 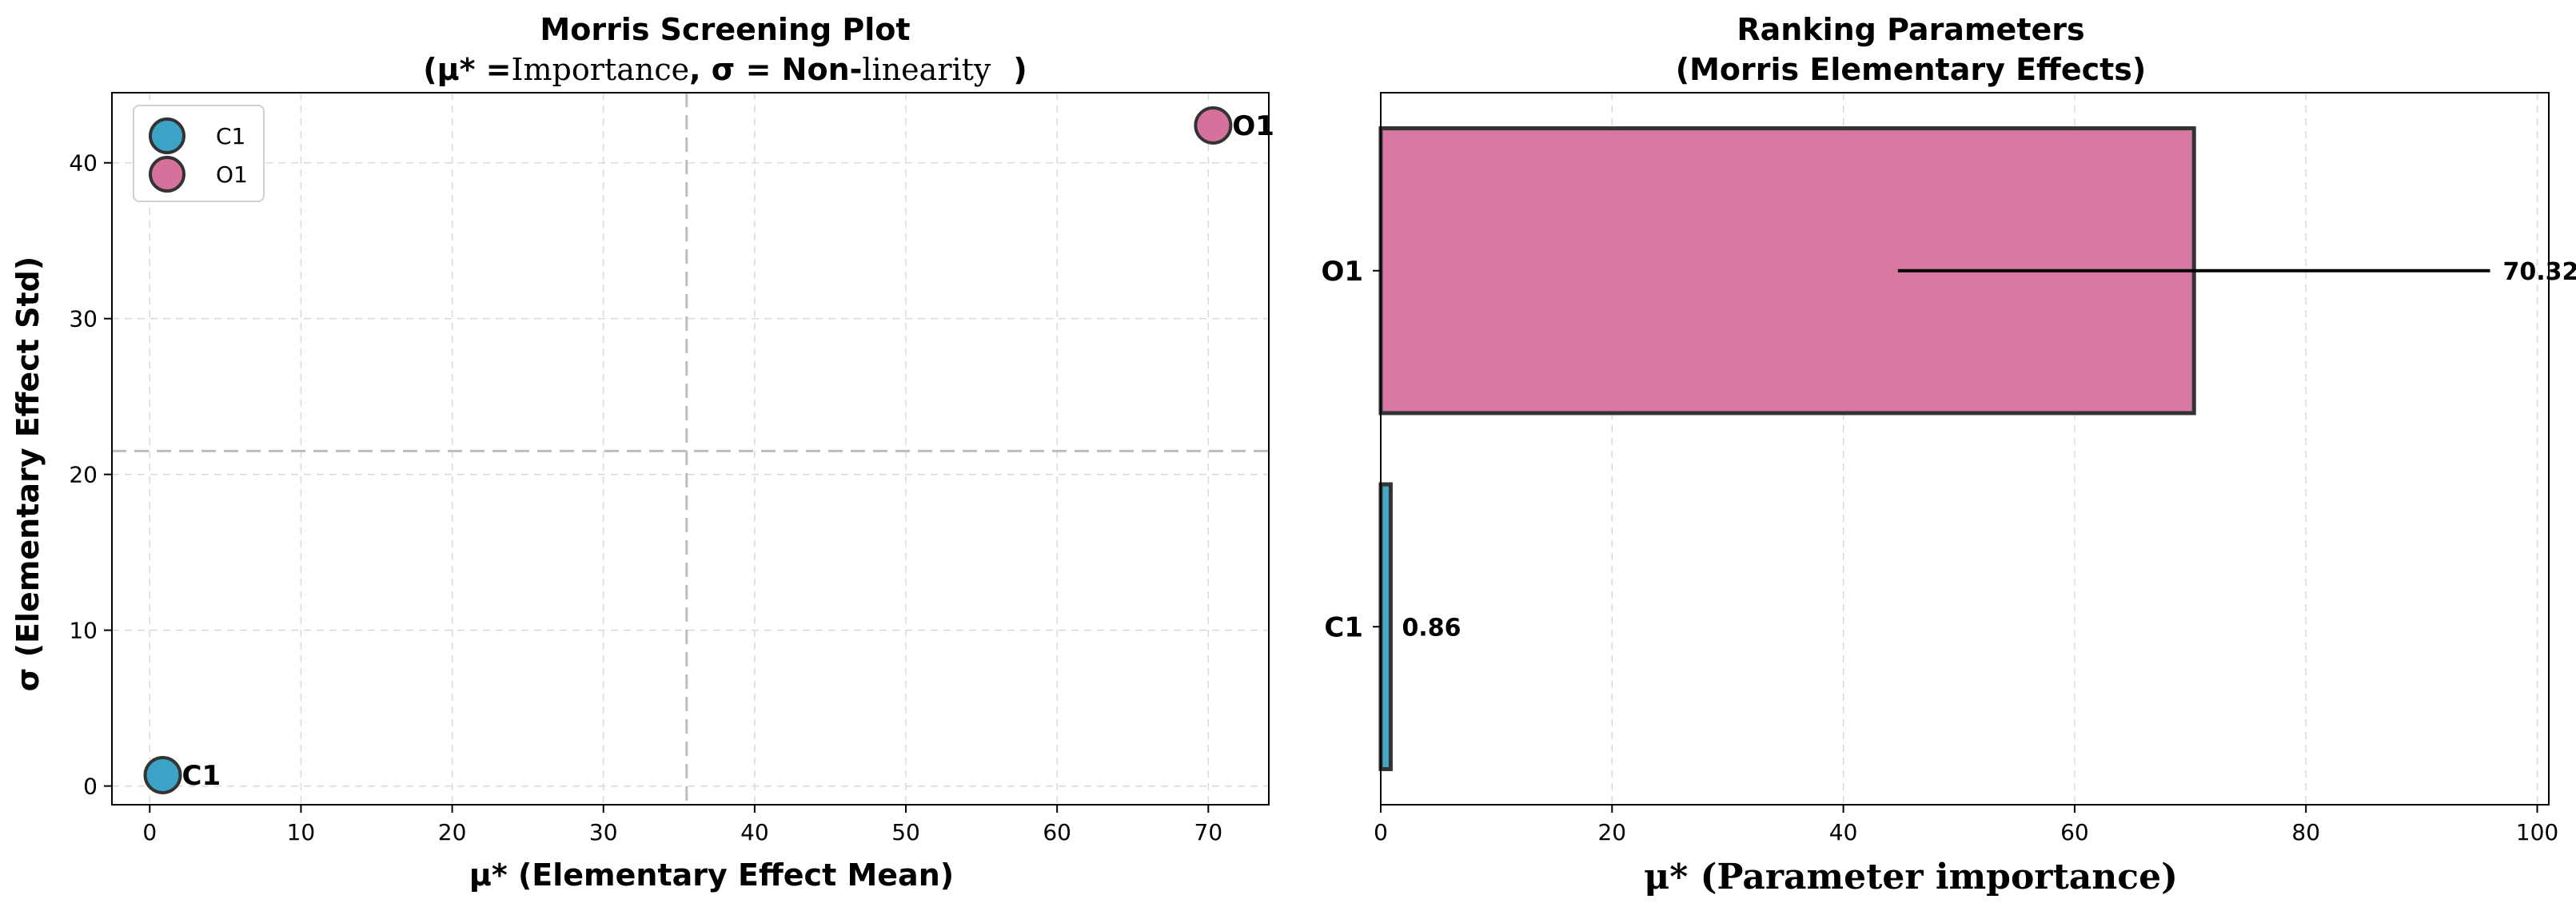 I want to click on scatter-x-tick-label: 60, so click(x=1057, y=832).